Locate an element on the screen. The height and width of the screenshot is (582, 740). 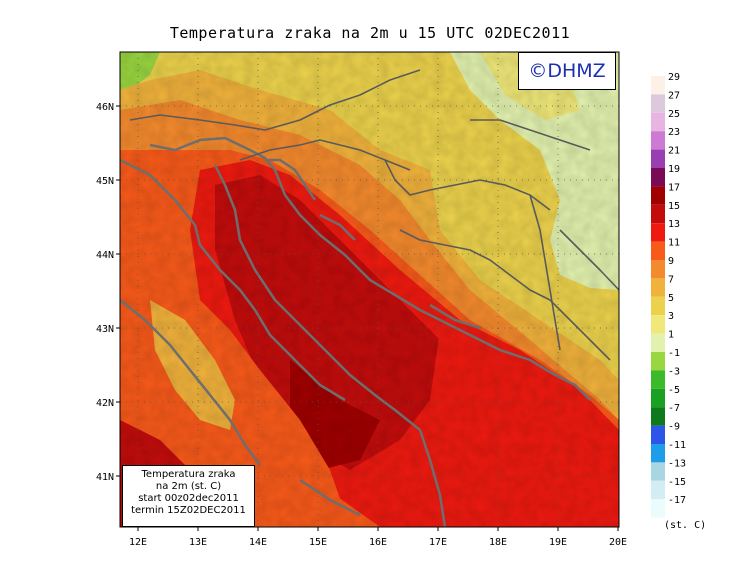
info-line-start: start 00z02dec2011 is located at coordinates (188, 498).